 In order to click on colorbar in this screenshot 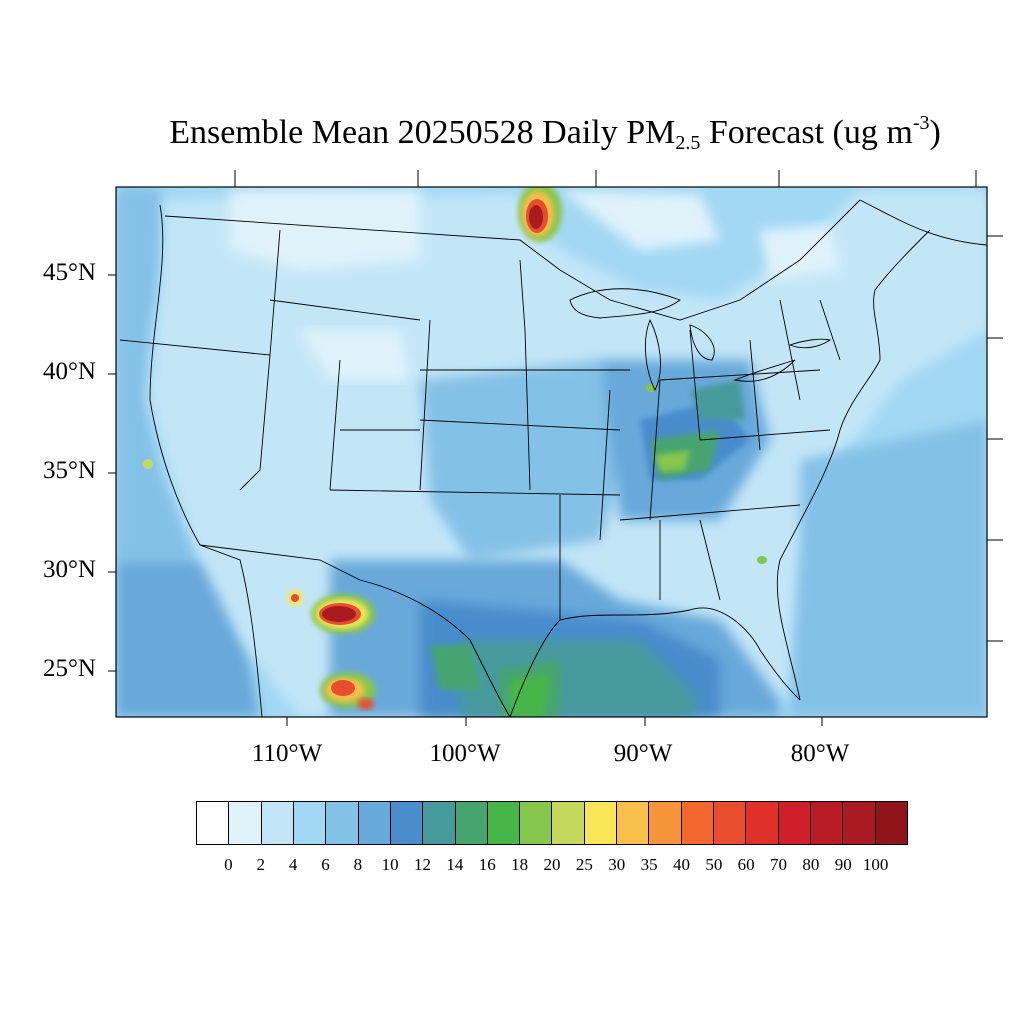, I will do `click(552, 823)`.